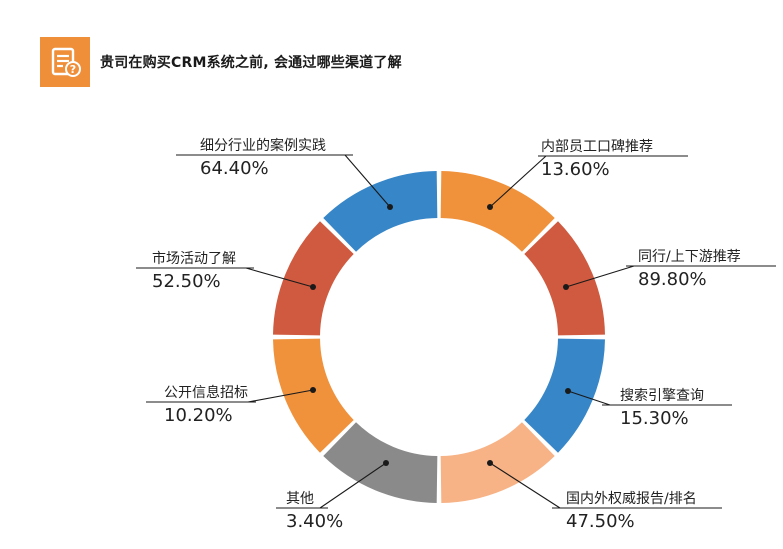 Image resolution: width=783 pixels, height=549 pixels. Describe the element at coordinates (198, 415) in the screenshot. I see `slice-value: 10.20%` at that location.